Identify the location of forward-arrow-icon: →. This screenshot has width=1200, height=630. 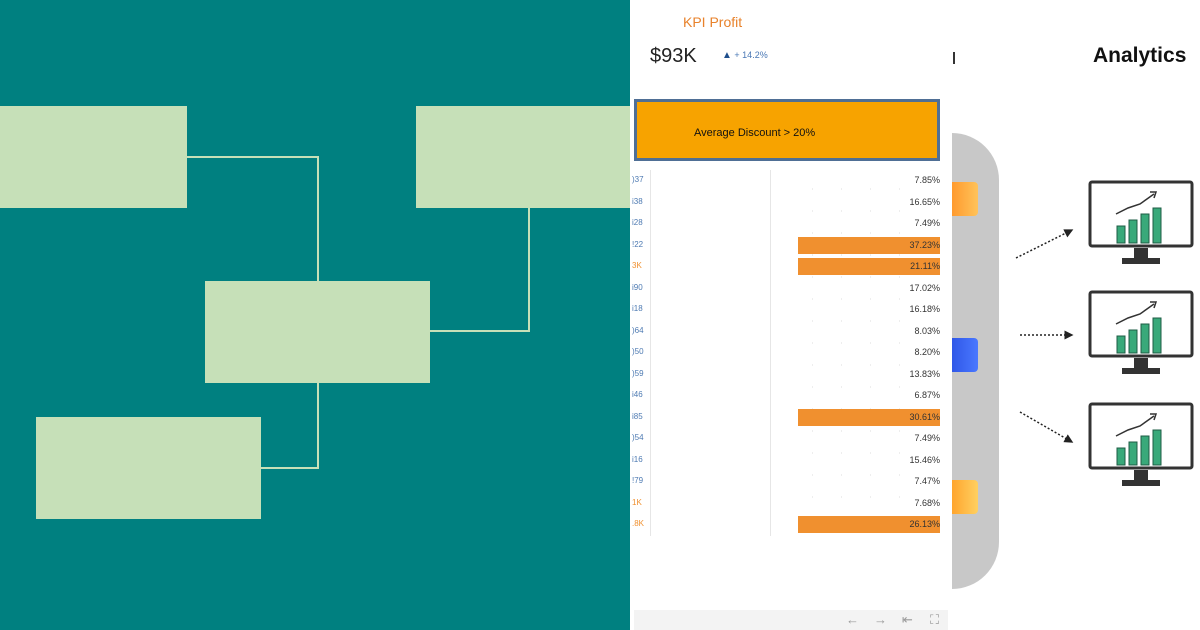
(880, 619).